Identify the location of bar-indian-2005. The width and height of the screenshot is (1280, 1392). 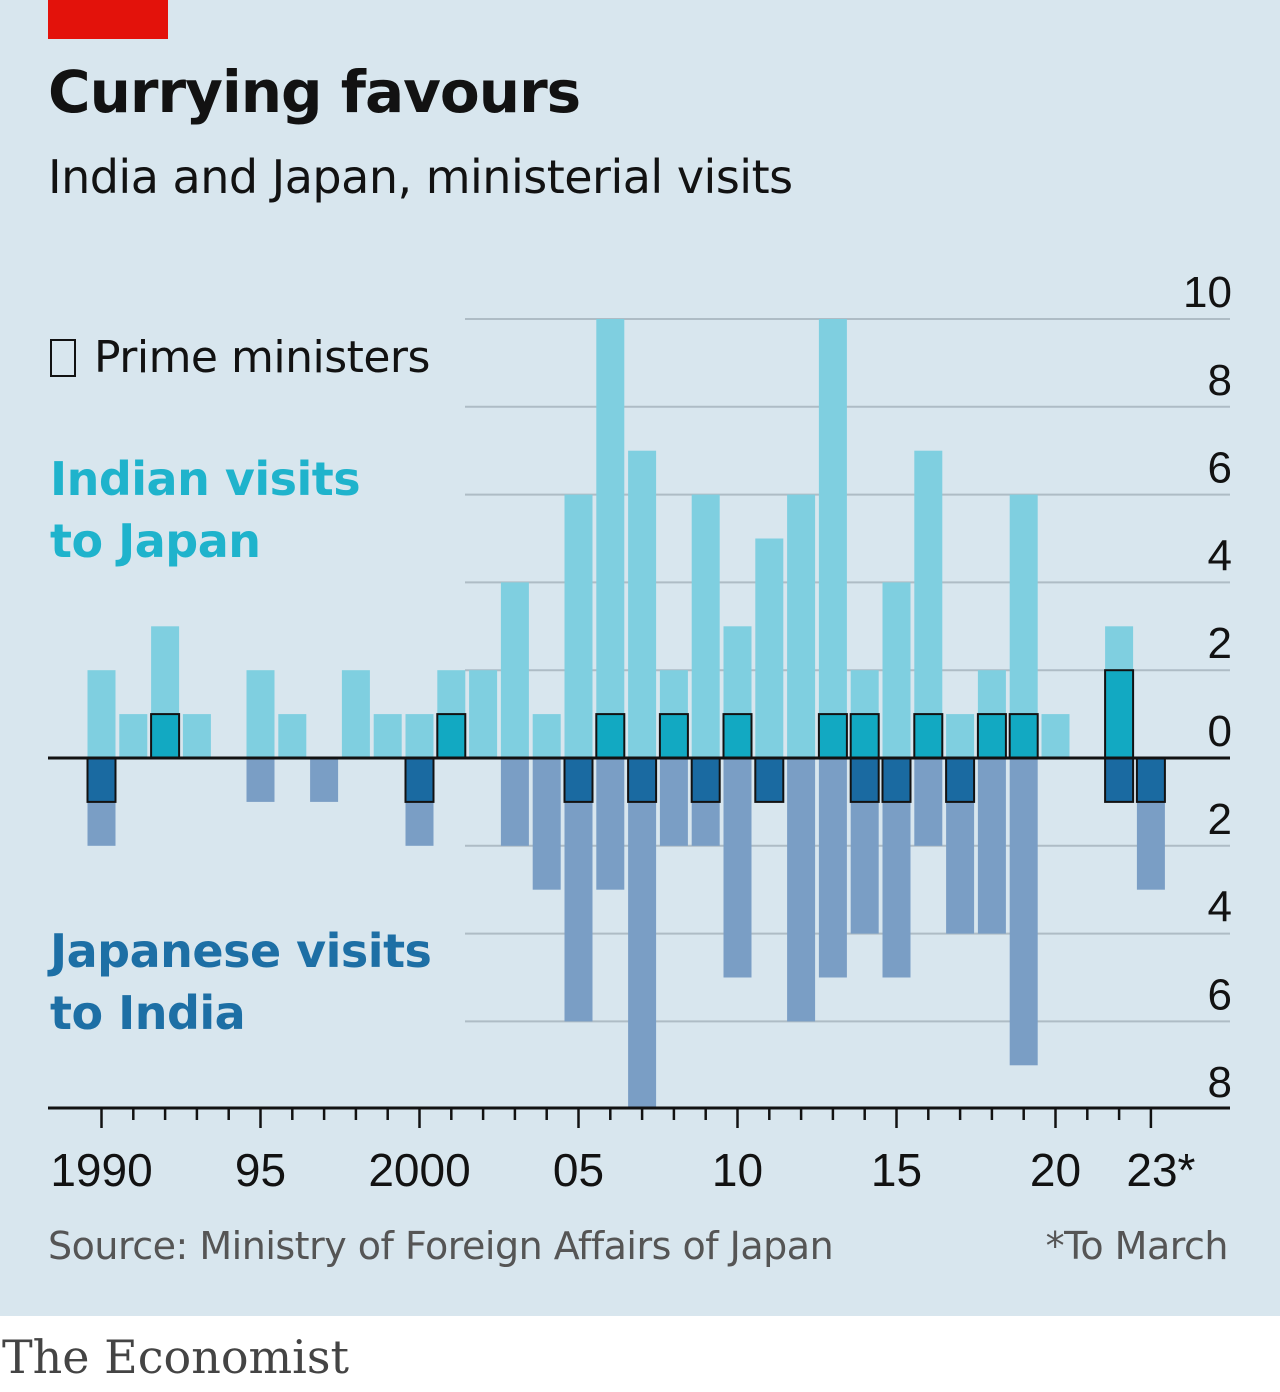
(578, 626).